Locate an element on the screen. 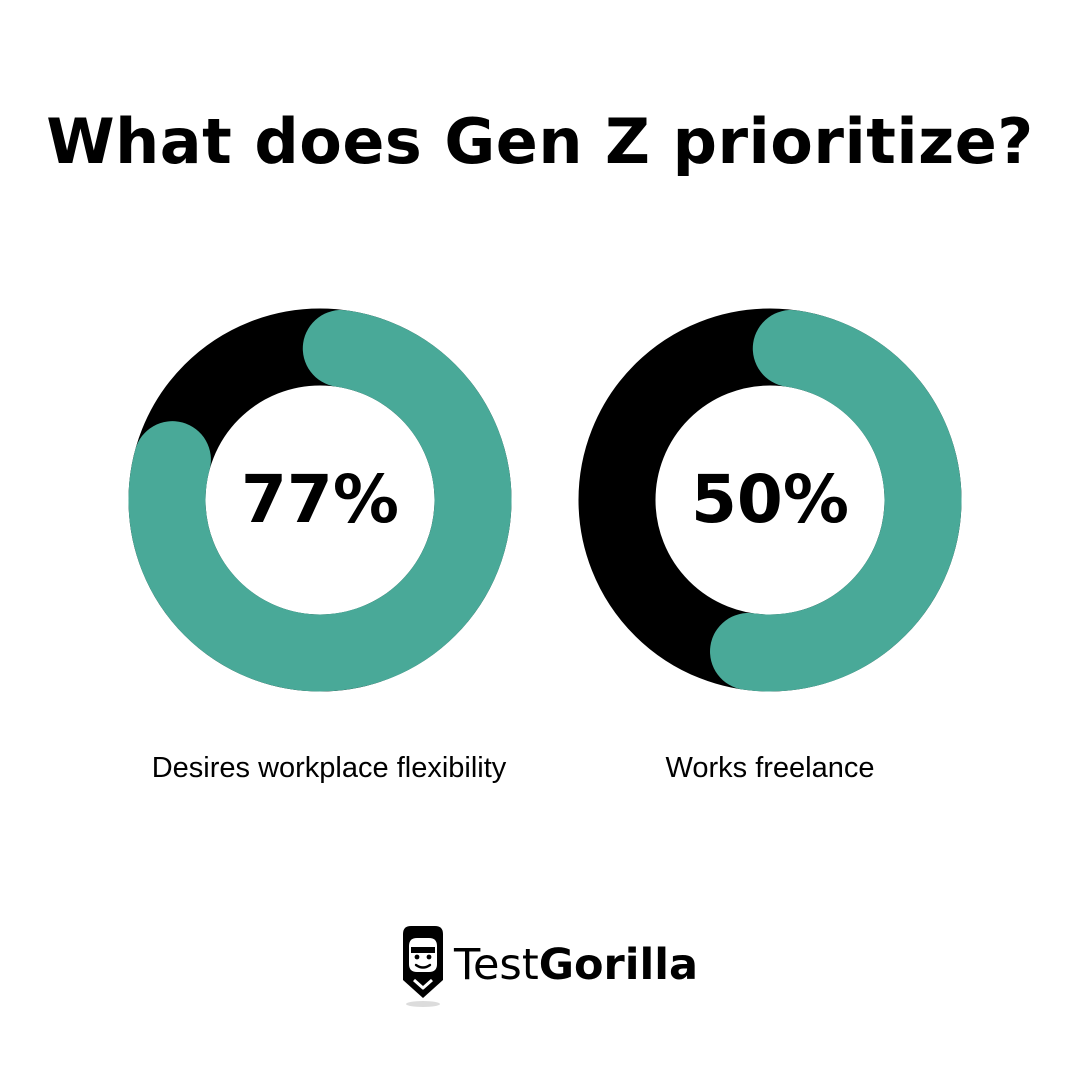  donut-value-label-freelance: 50% is located at coordinates (770, 499).